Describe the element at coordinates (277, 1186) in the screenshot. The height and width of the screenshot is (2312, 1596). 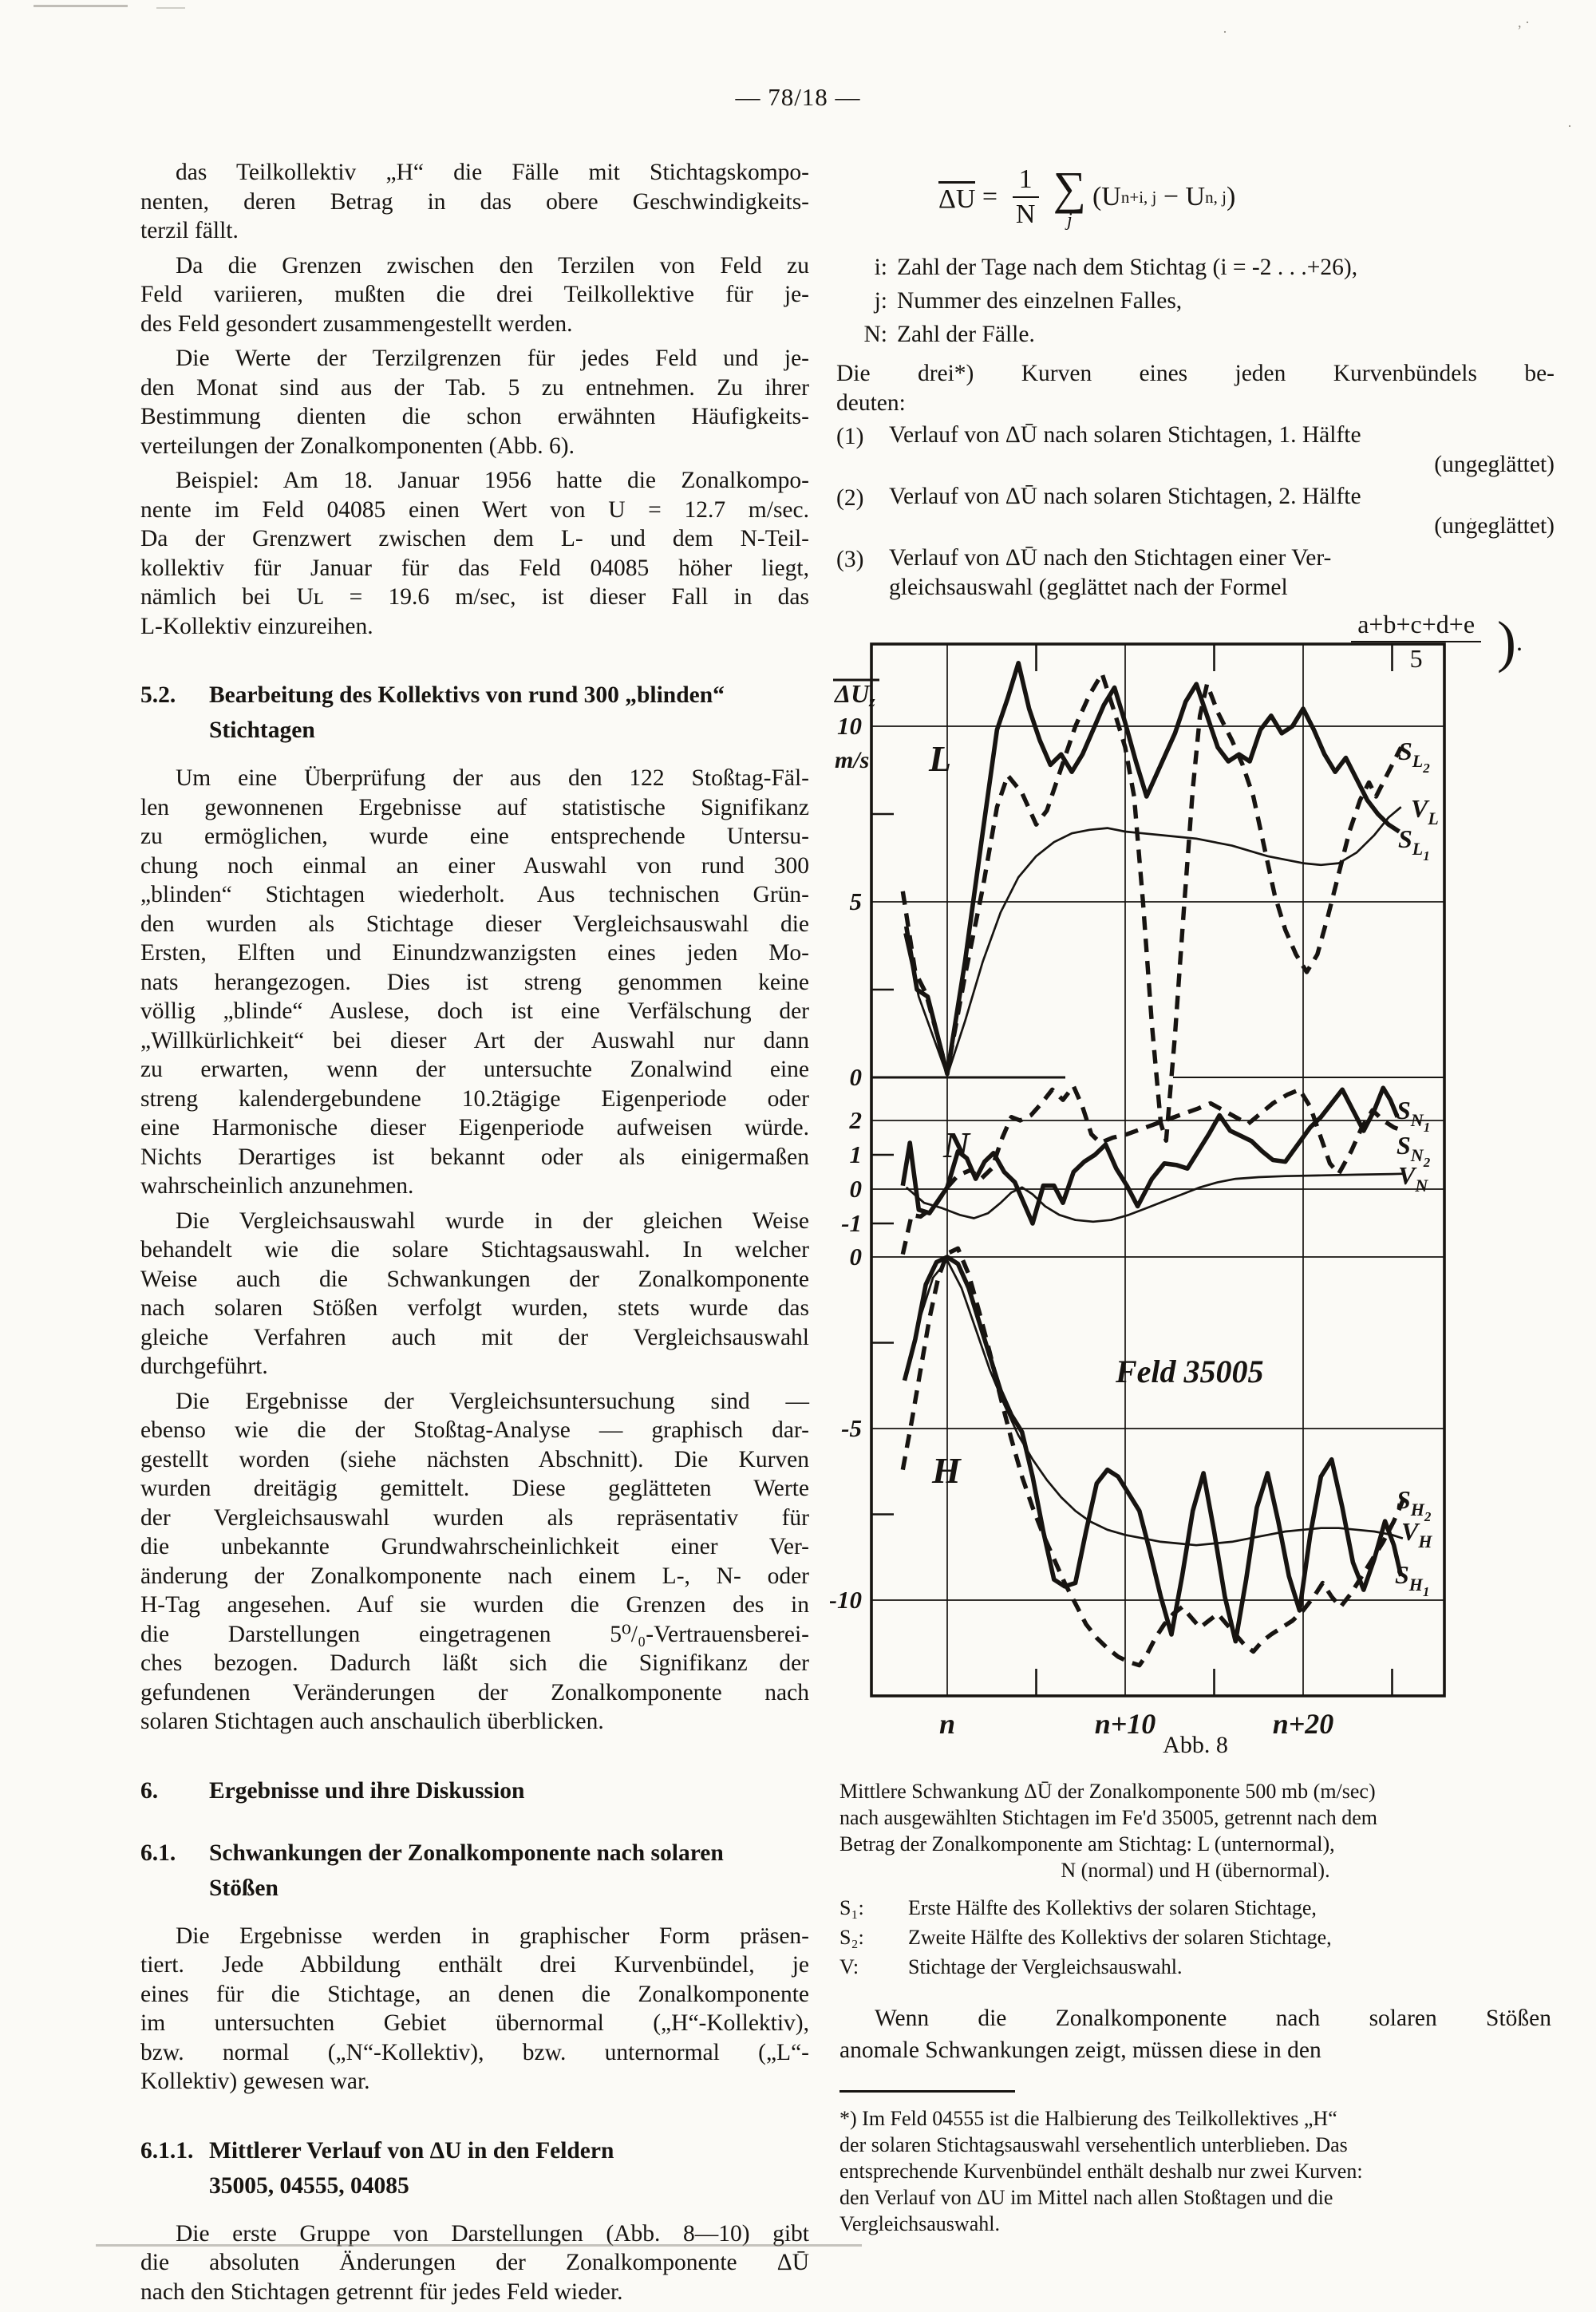
I see `text-line: wahrscheinlich anzunehmen.` at that location.